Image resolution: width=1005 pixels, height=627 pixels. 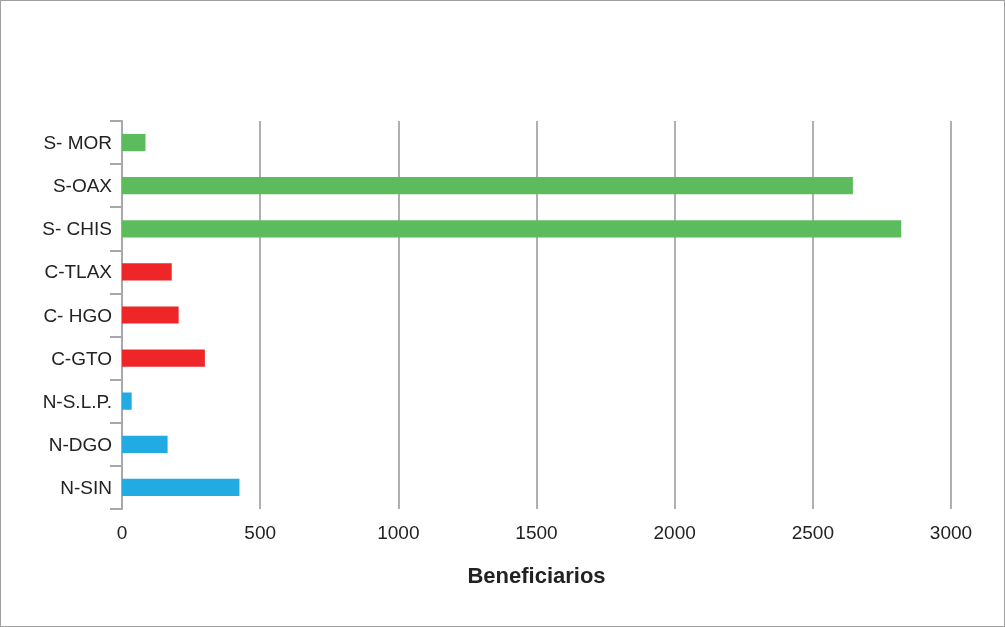 What do you see at coordinates (82, 186) in the screenshot?
I see `y-tick-label: S-OAX` at bounding box center [82, 186].